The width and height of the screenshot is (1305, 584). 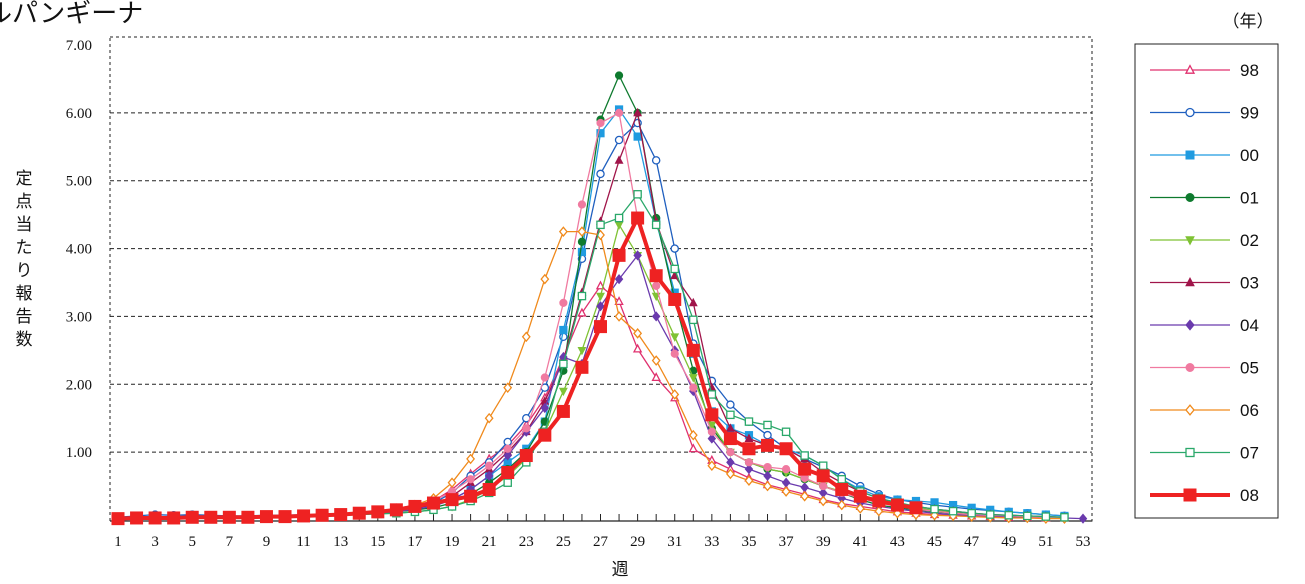 What do you see at coordinates (1249, 368) in the screenshot?
I see `legend-label: 05` at bounding box center [1249, 368].